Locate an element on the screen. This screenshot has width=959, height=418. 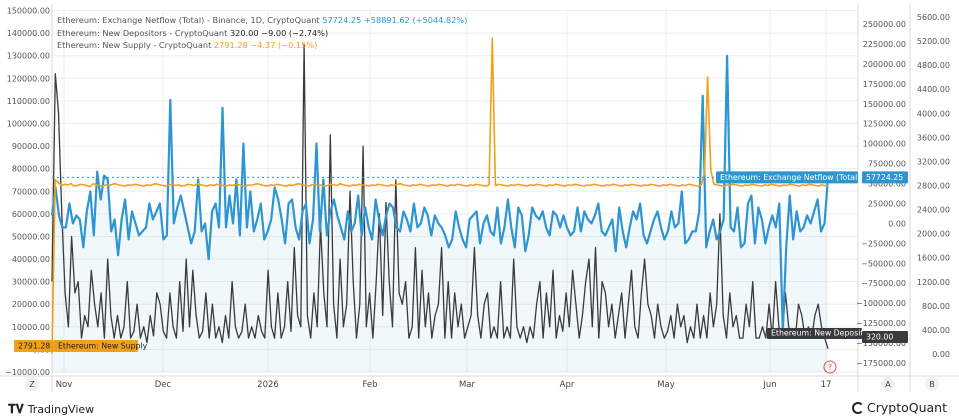
right-tick-label: 0.00 is located at coordinates (941, 354).